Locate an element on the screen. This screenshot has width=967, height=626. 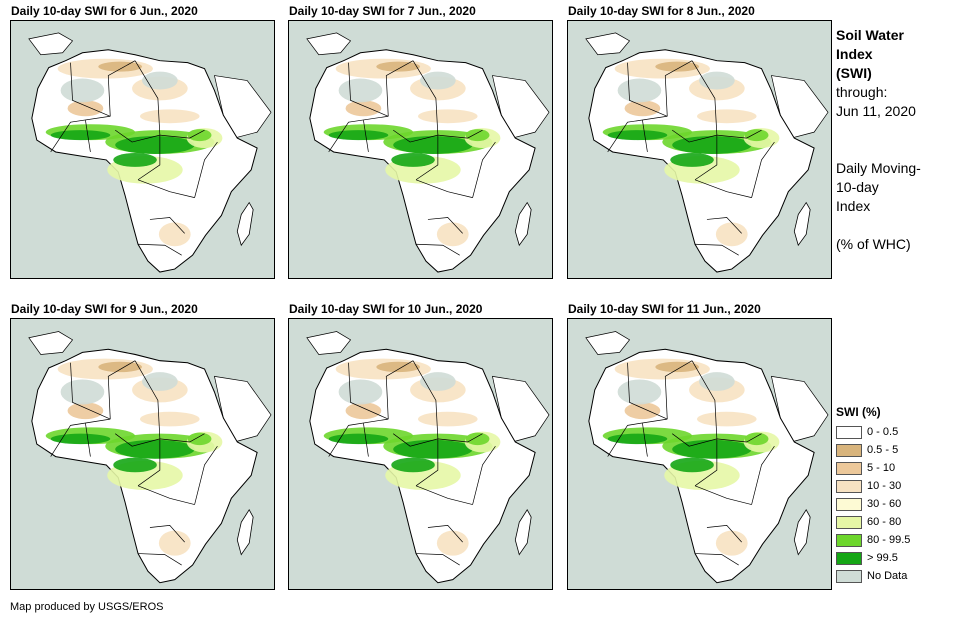
through-label: through: is located at coordinates (862, 92).